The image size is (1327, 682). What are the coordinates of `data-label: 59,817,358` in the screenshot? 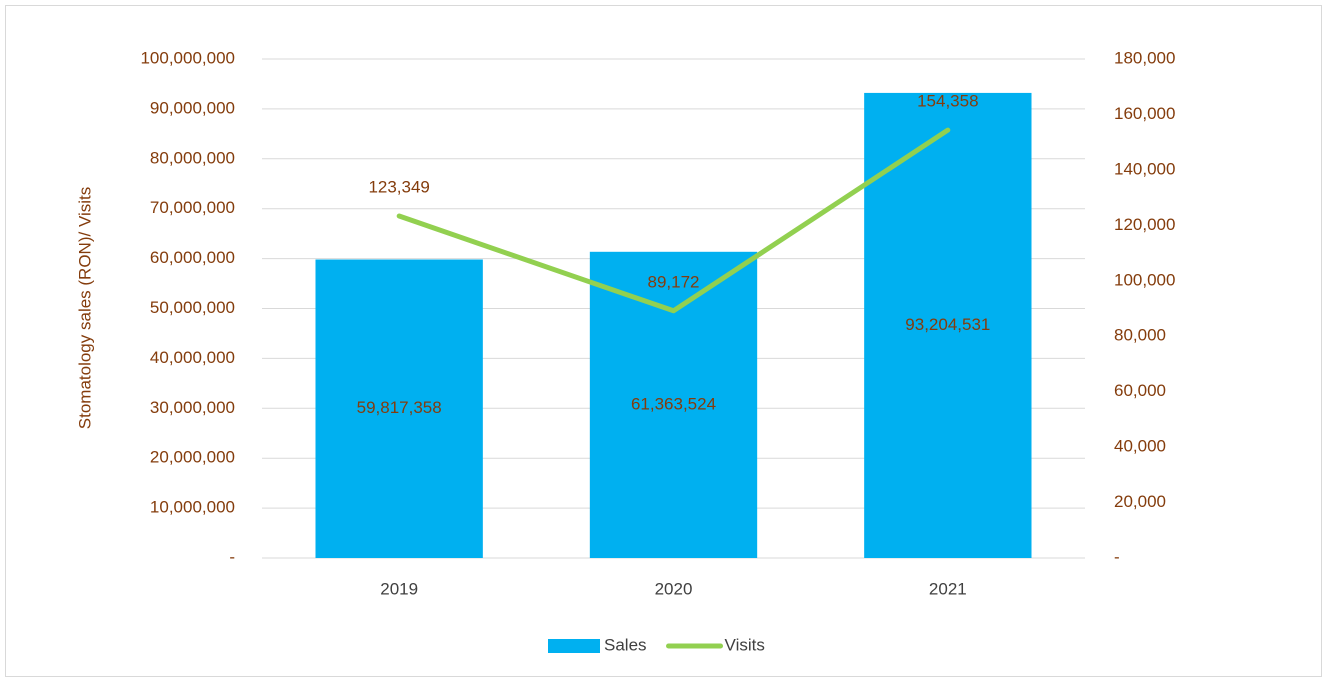 It's located at (399, 407).